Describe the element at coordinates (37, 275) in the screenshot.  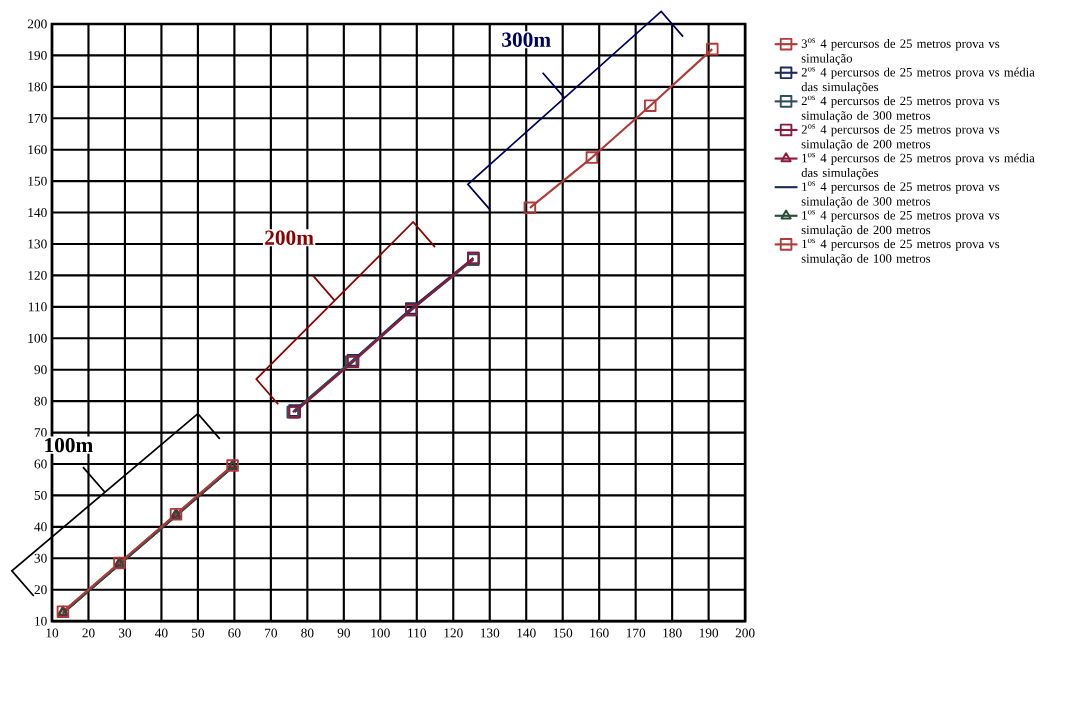
I see `y-tick-label: 120` at that location.